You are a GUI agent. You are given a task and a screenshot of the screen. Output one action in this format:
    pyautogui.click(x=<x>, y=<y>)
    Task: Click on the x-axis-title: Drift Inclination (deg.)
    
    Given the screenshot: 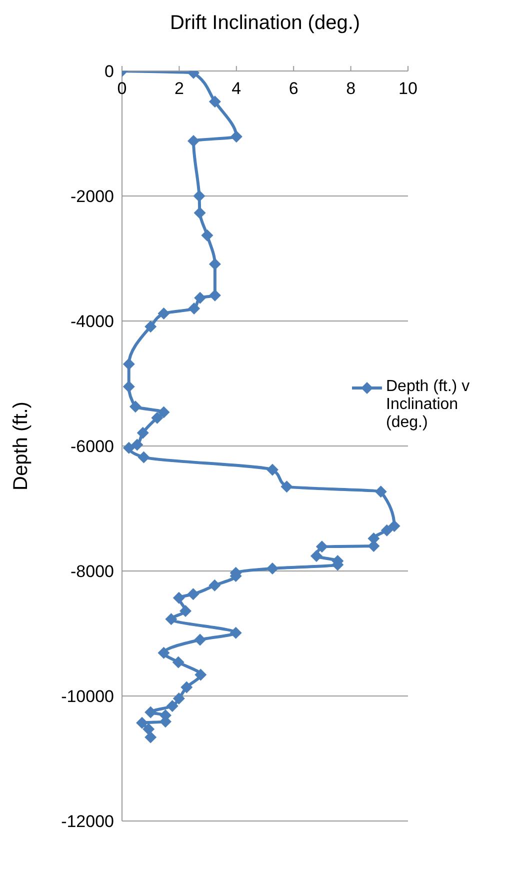 What is the action you would take?
    pyautogui.click(x=265, y=23)
    